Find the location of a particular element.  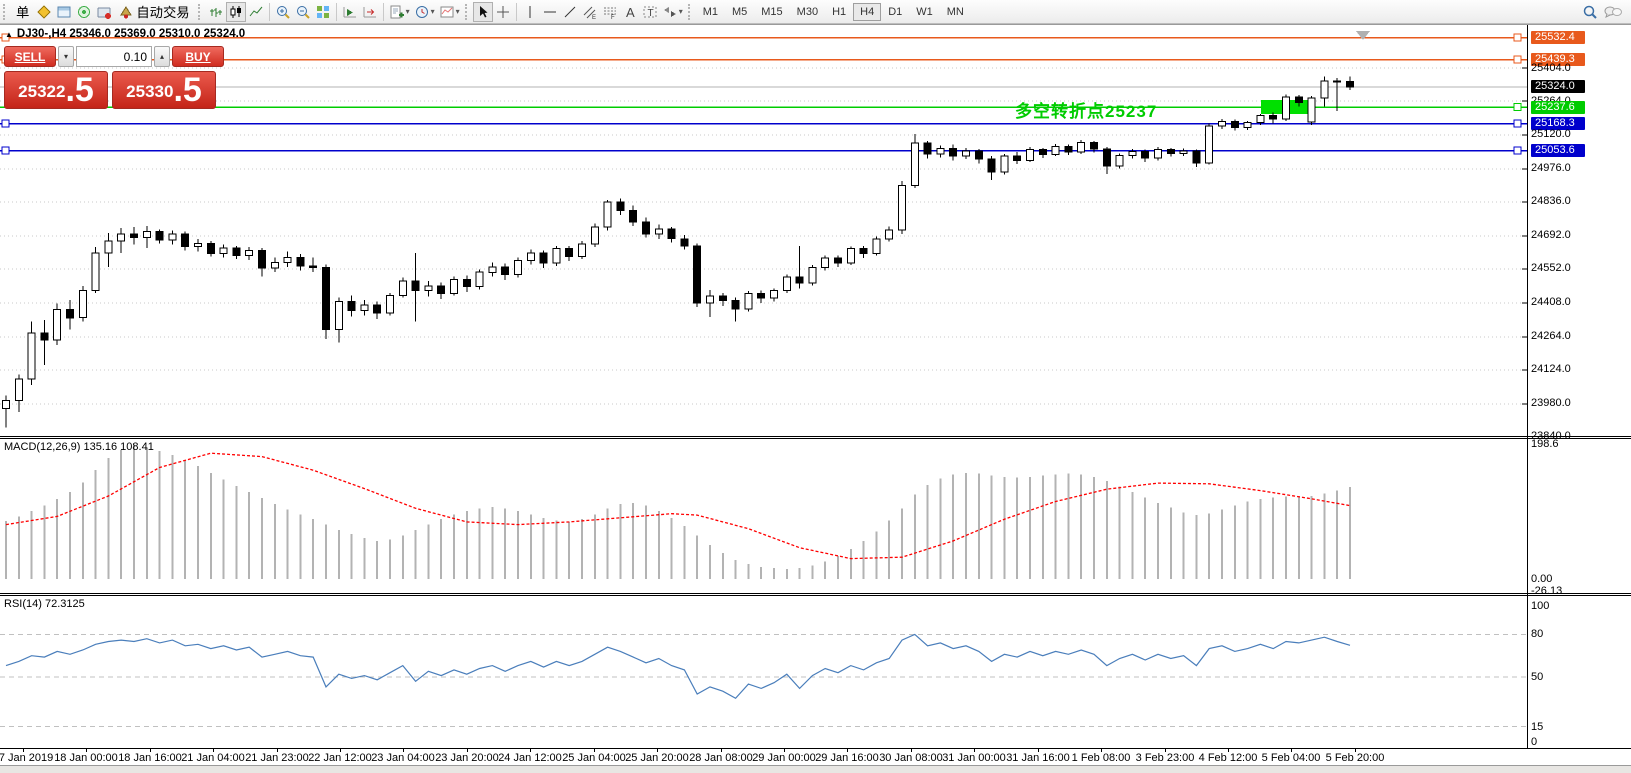

data-window-icon is located at coordinates (64, 12).